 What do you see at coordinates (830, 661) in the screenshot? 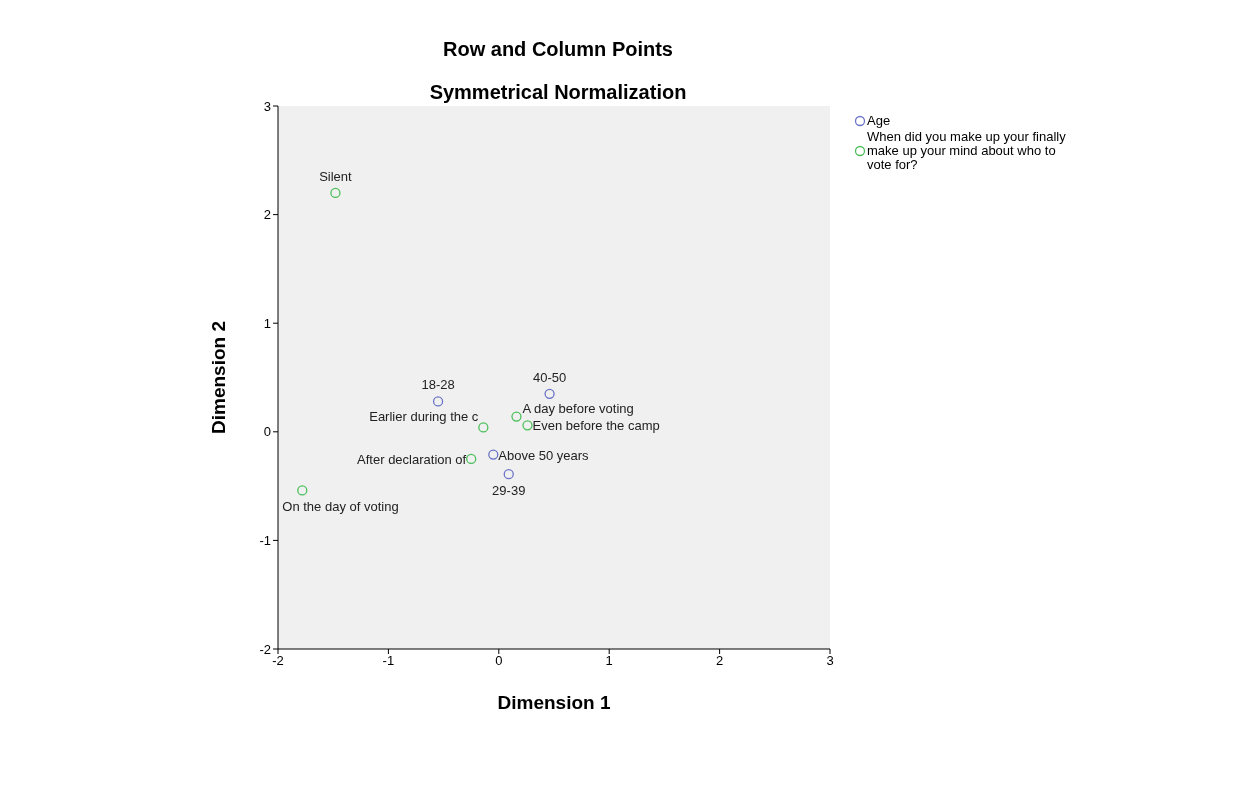
I see `x-tick-label: 3` at bounding box center [830, 661].